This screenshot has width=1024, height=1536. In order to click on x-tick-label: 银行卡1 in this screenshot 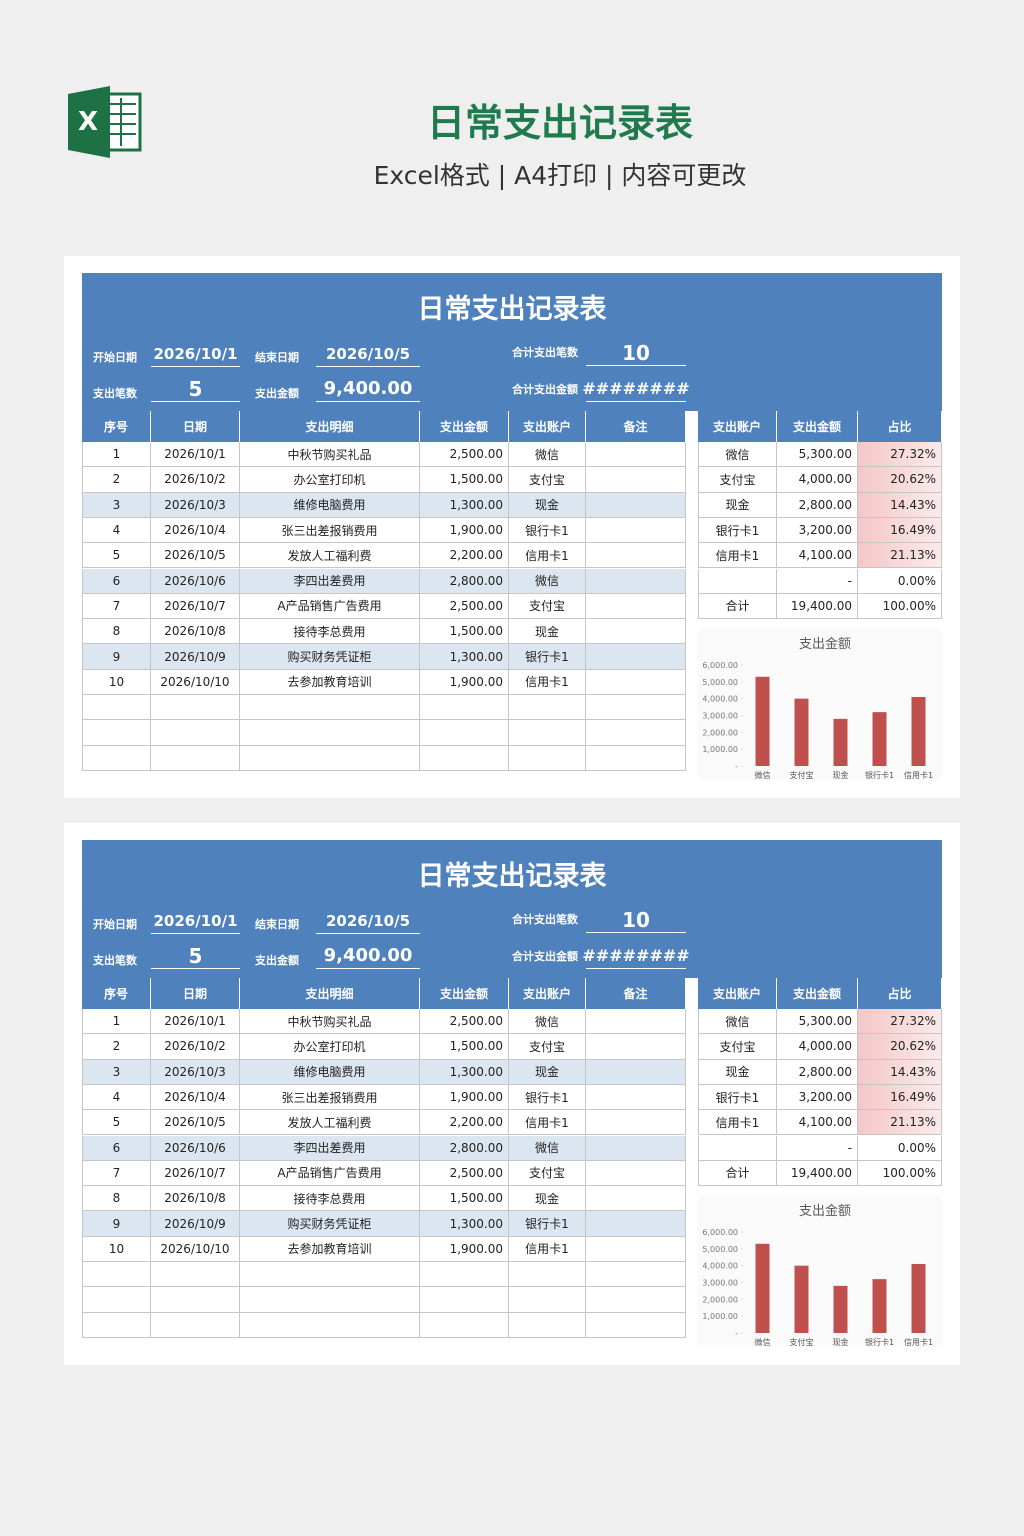, I will do `click(879, 1342)`.